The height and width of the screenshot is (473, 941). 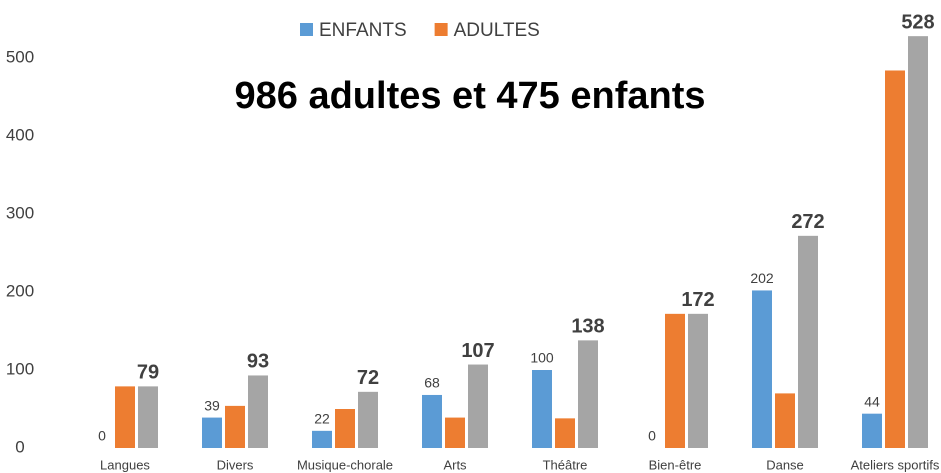 What do you see at coordinates (20, 368) in the screenshot?
I see `y-tick-label: 100` at bounding box center [20, 368].